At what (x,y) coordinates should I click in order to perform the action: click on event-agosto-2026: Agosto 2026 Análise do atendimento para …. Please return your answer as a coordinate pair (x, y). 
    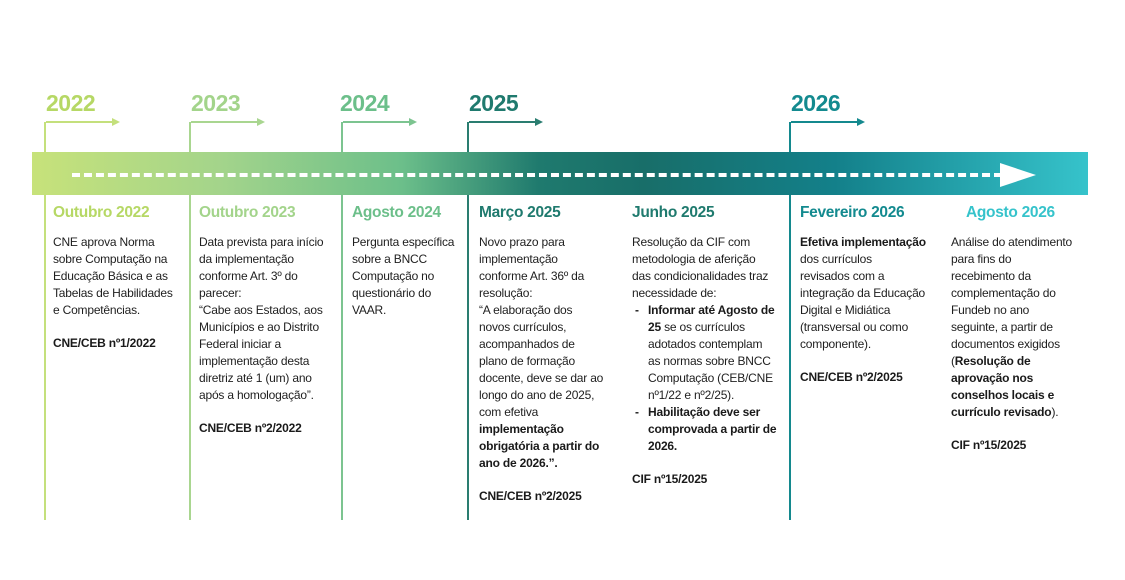
    Looking at the image, I should click on (1021, 327).